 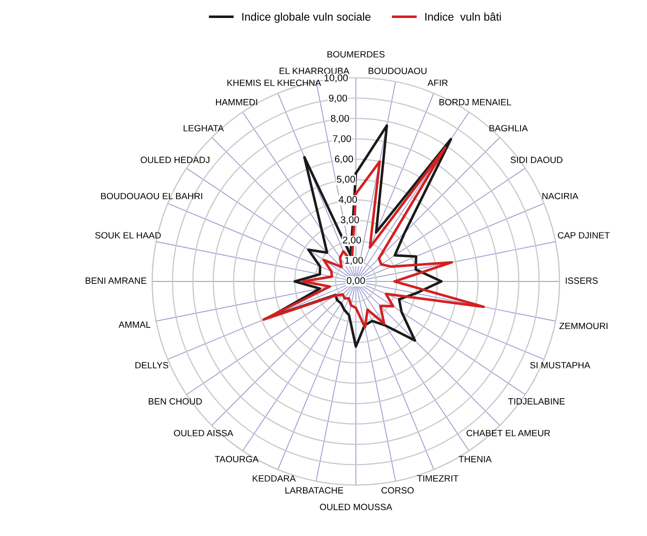 What do you see at coordinates (342, 139) in the screenshot?
I see `y-tick-label: 7,00` at bounding box center [342, 139].